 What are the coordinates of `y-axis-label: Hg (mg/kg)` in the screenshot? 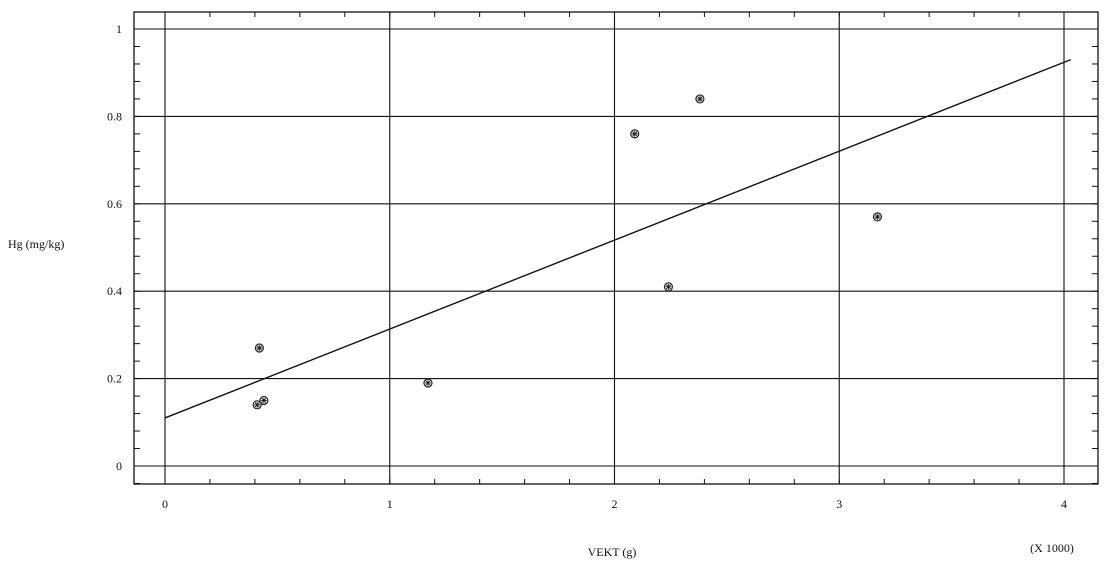 It's located at (36, 244).